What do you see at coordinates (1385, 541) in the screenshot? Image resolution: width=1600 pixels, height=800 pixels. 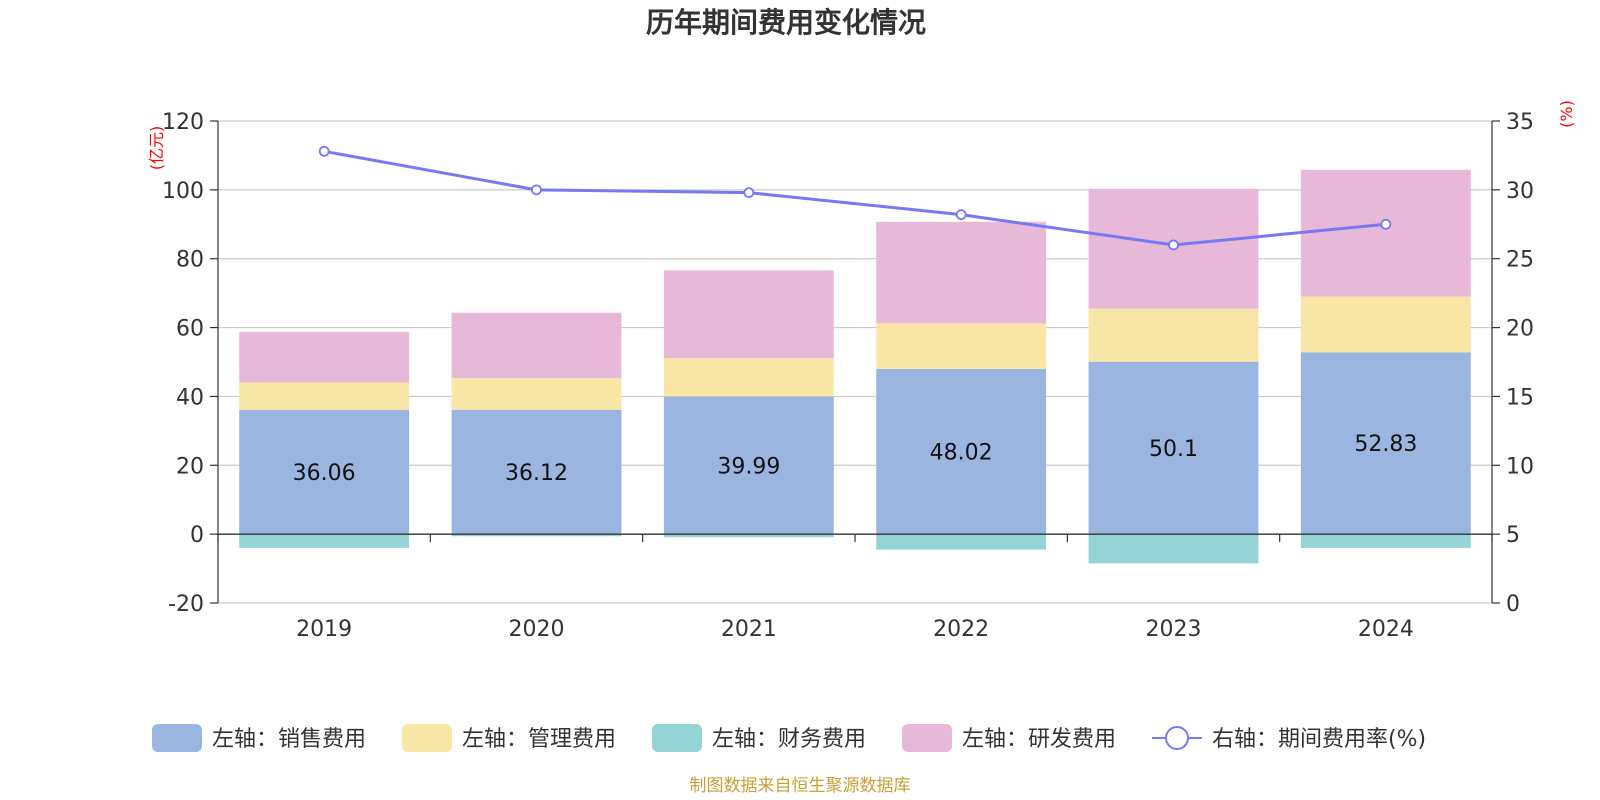 I see `bar-2-2024` at bounding box center [1385, 541].